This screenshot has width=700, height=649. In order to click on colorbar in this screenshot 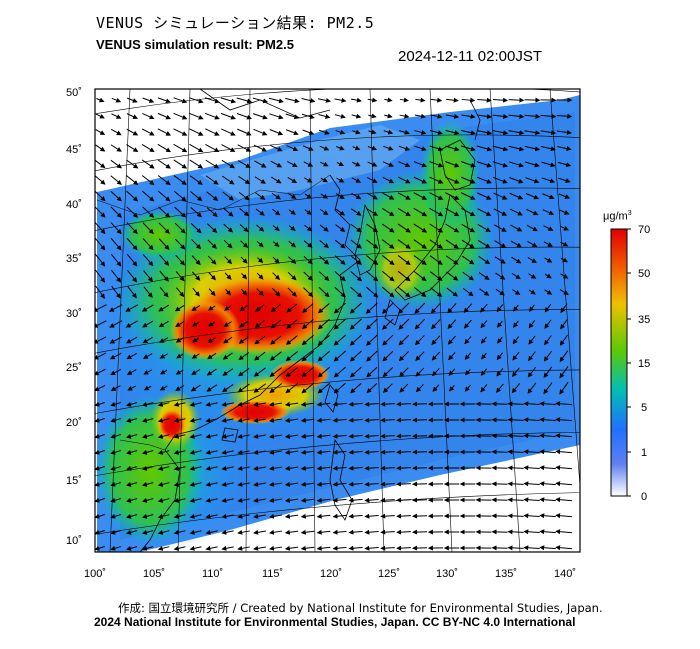, I will do `click(619, 362)`.